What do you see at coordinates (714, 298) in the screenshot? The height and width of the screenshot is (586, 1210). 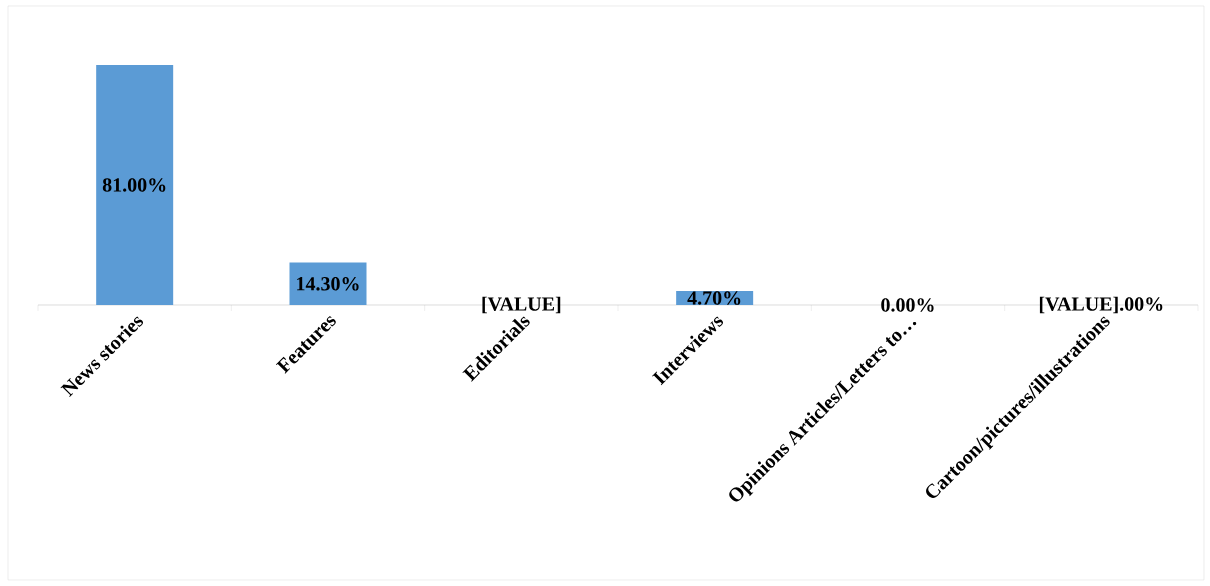 I see `data-label: 4.70%` at bounding box center [714, 298].